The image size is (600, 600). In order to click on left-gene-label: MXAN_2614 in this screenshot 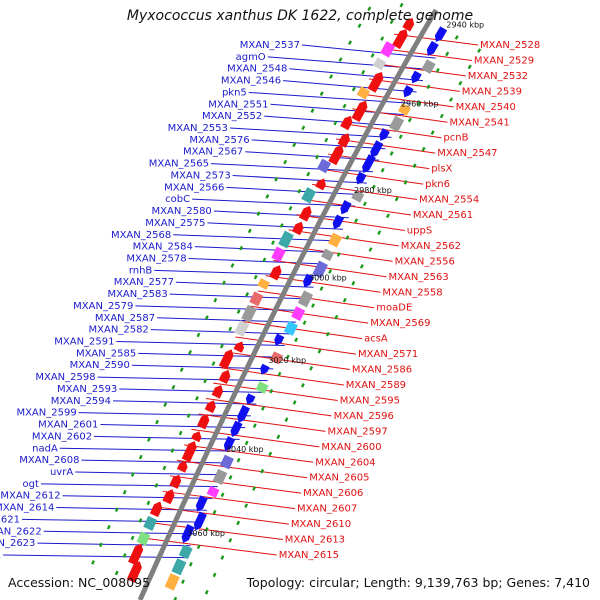, I will do `click(27, 508)`.